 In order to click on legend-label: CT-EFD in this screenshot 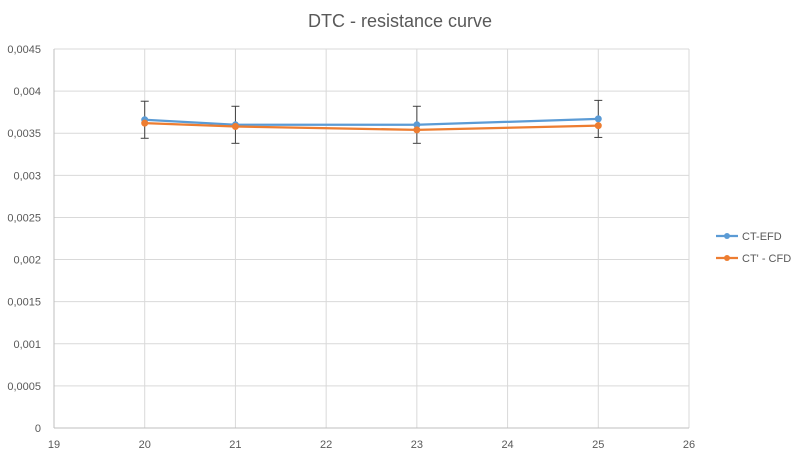, I will do `click(762, 237)`.